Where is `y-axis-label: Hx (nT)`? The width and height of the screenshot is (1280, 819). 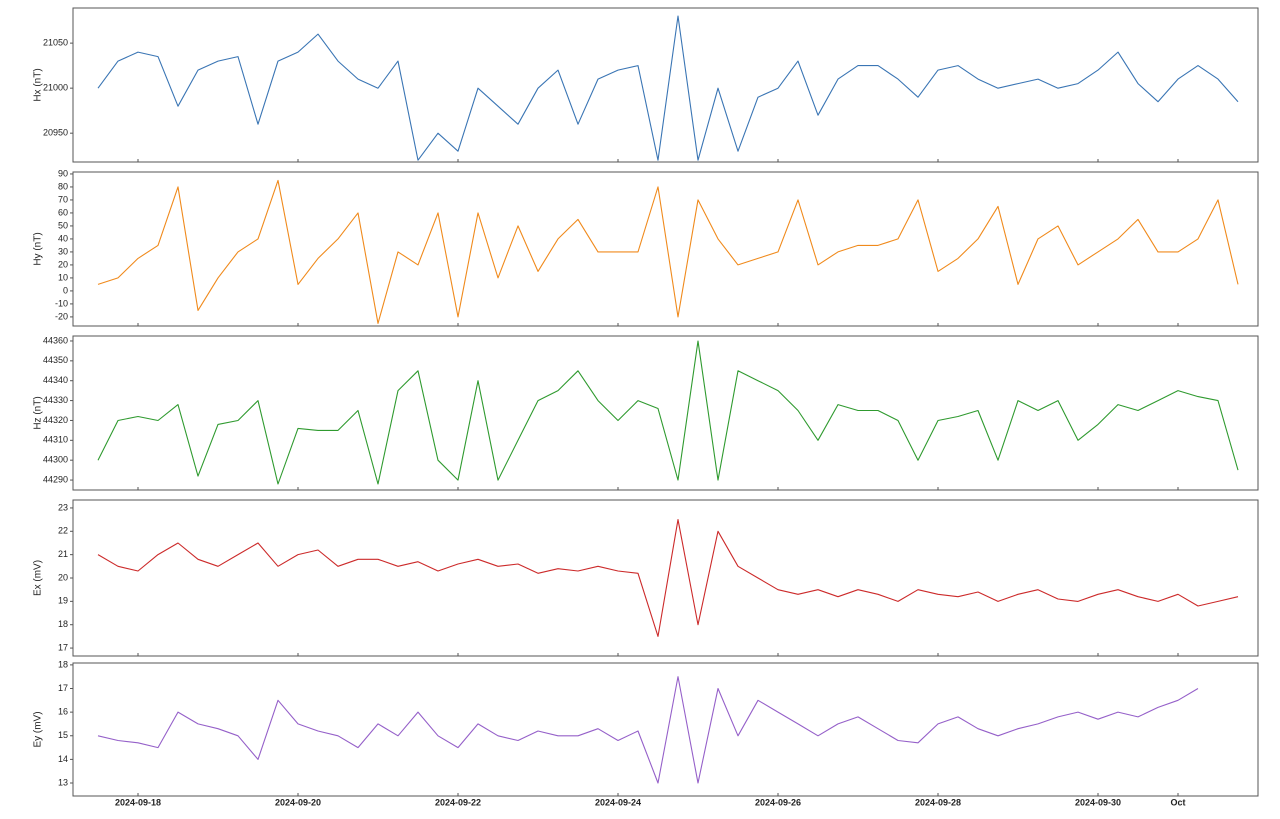
y-axis-label: Hx (nT) is located at coordinates (38, 84).